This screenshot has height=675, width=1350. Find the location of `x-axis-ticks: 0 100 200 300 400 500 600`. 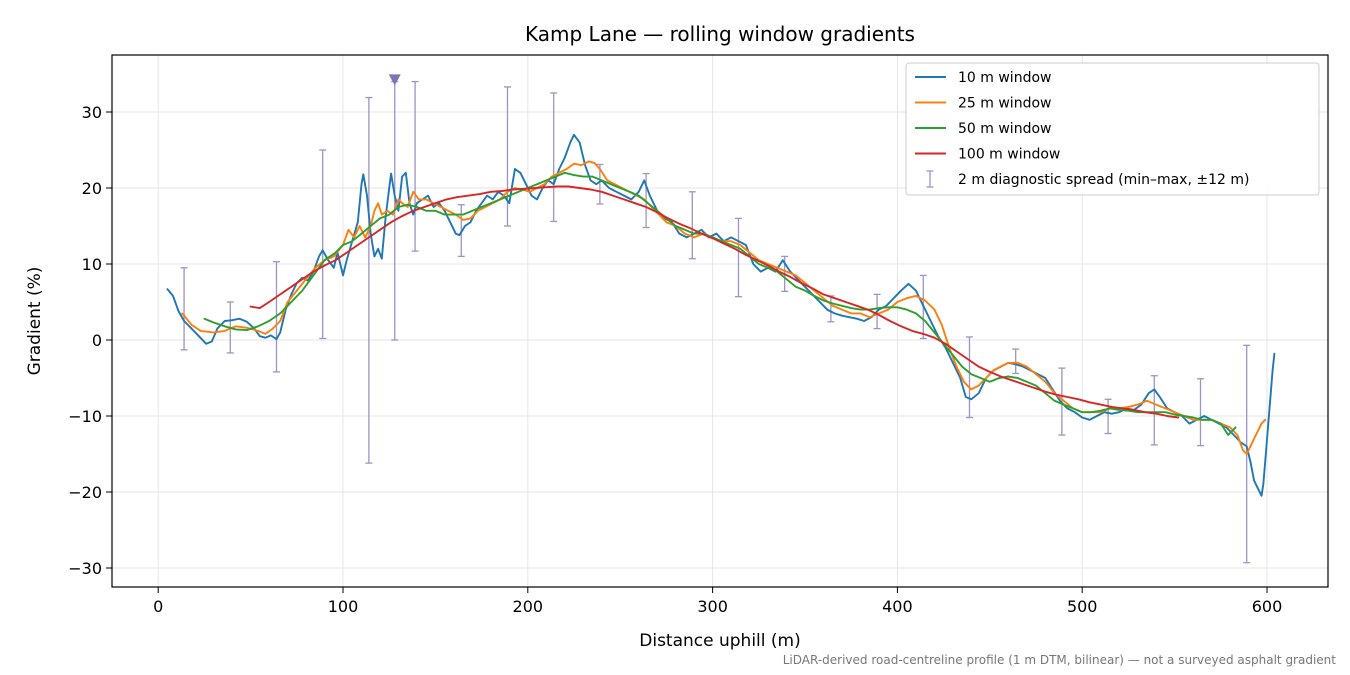

x-axis-ticks: 0 100 200 300 400 500 600 is located at coordinates (717, 601).